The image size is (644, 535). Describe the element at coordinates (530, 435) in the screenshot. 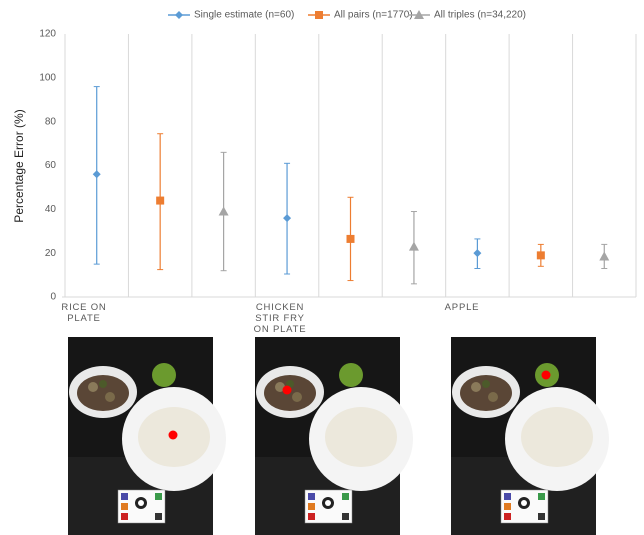

I see `photo-apple` at that location.